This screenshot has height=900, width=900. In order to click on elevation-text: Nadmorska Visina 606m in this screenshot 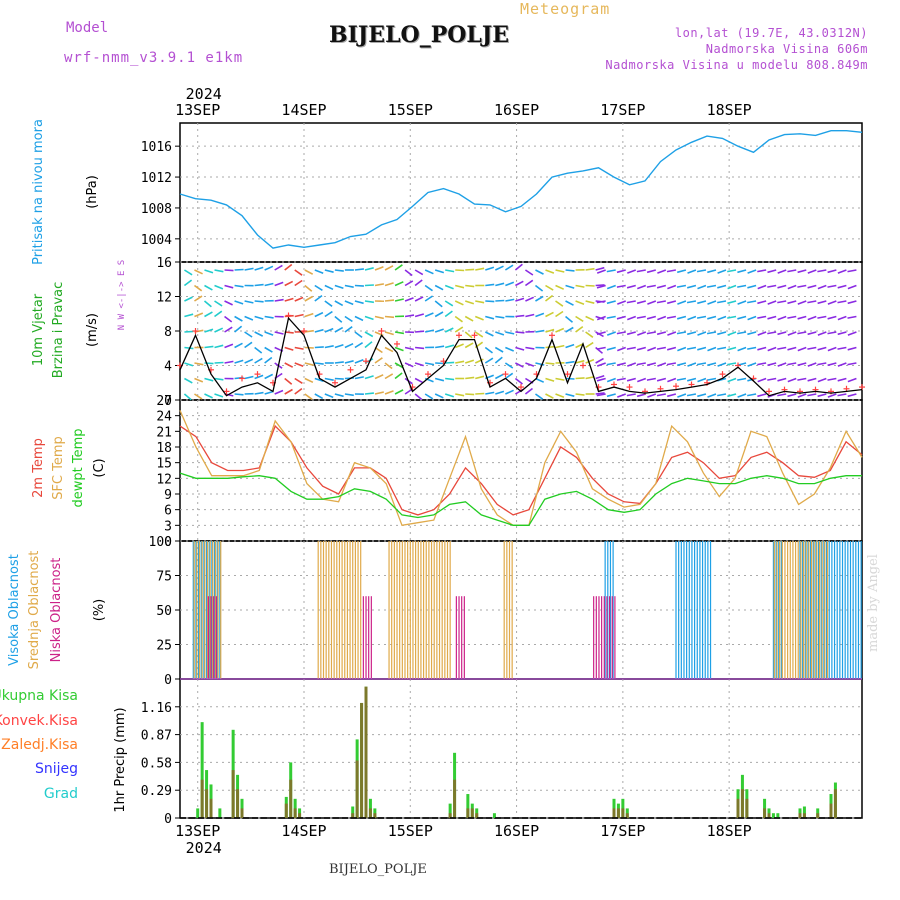, I will do `click(786, 49)`.